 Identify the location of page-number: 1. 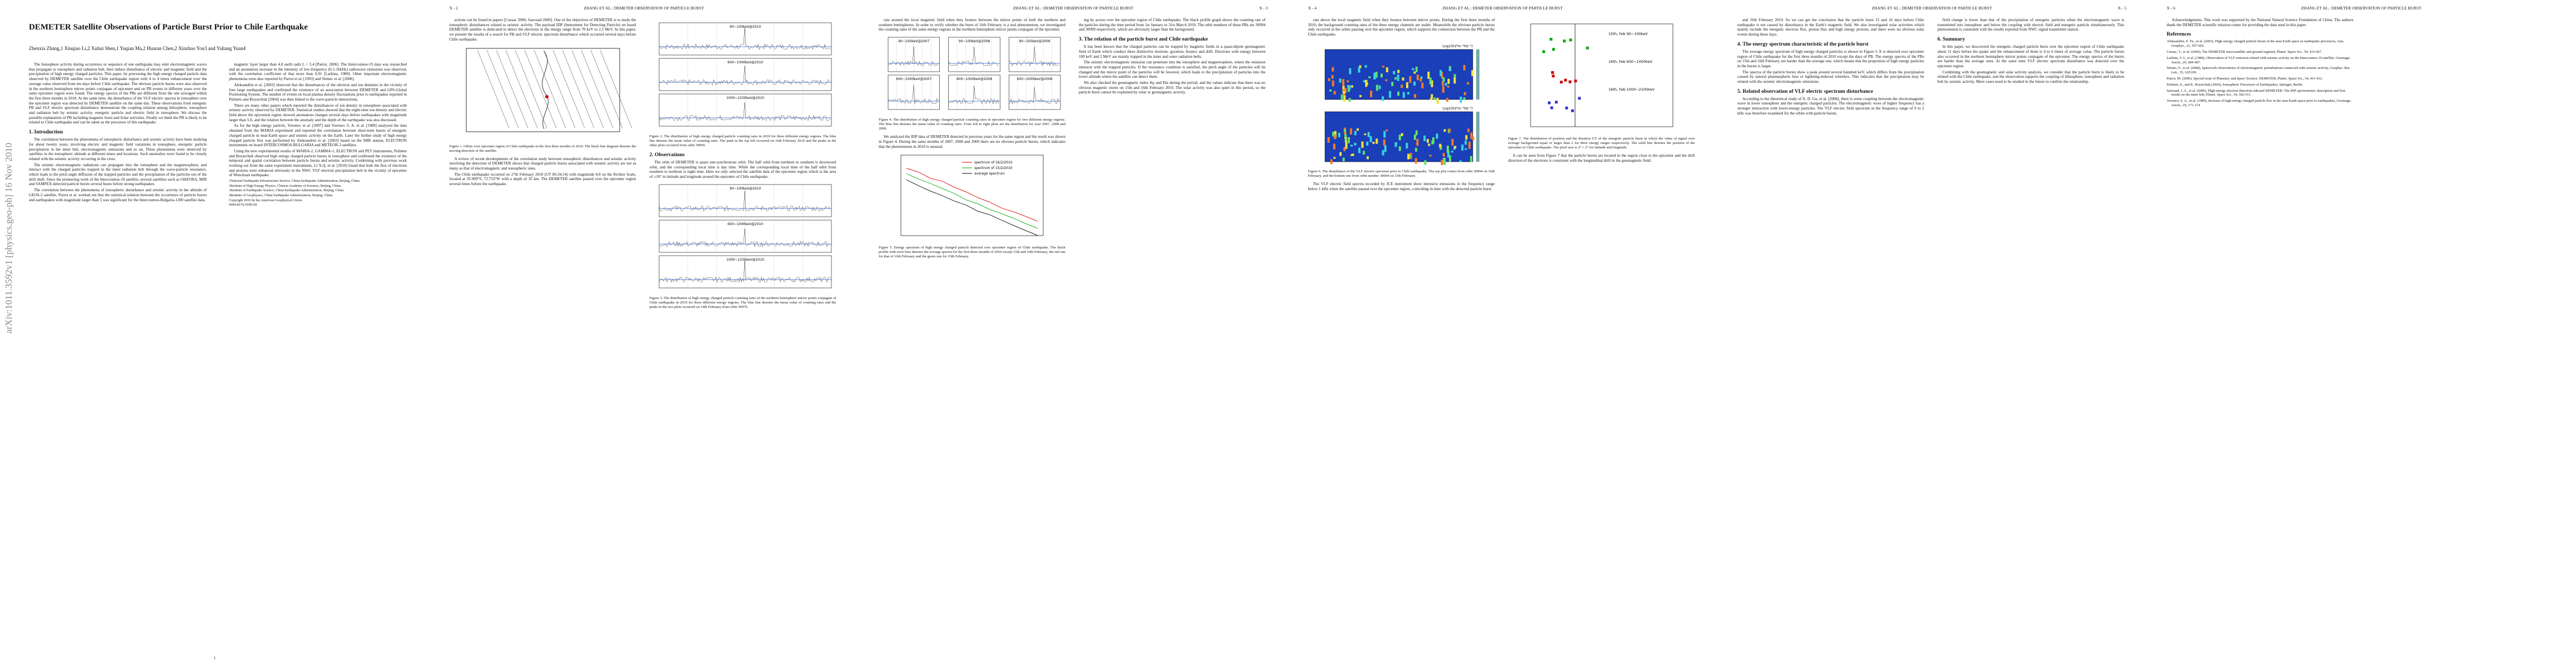
(214, 657).